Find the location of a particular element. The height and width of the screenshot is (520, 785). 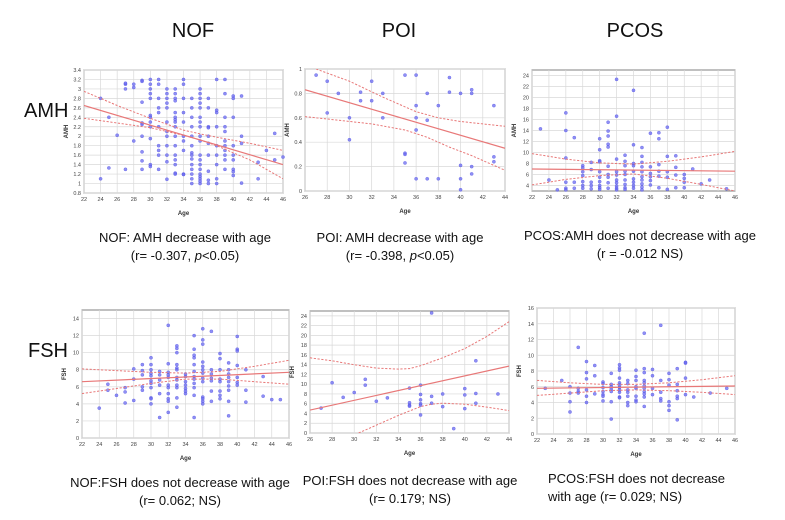

x-tick-label: 46 is located at coordinates (735, 198).